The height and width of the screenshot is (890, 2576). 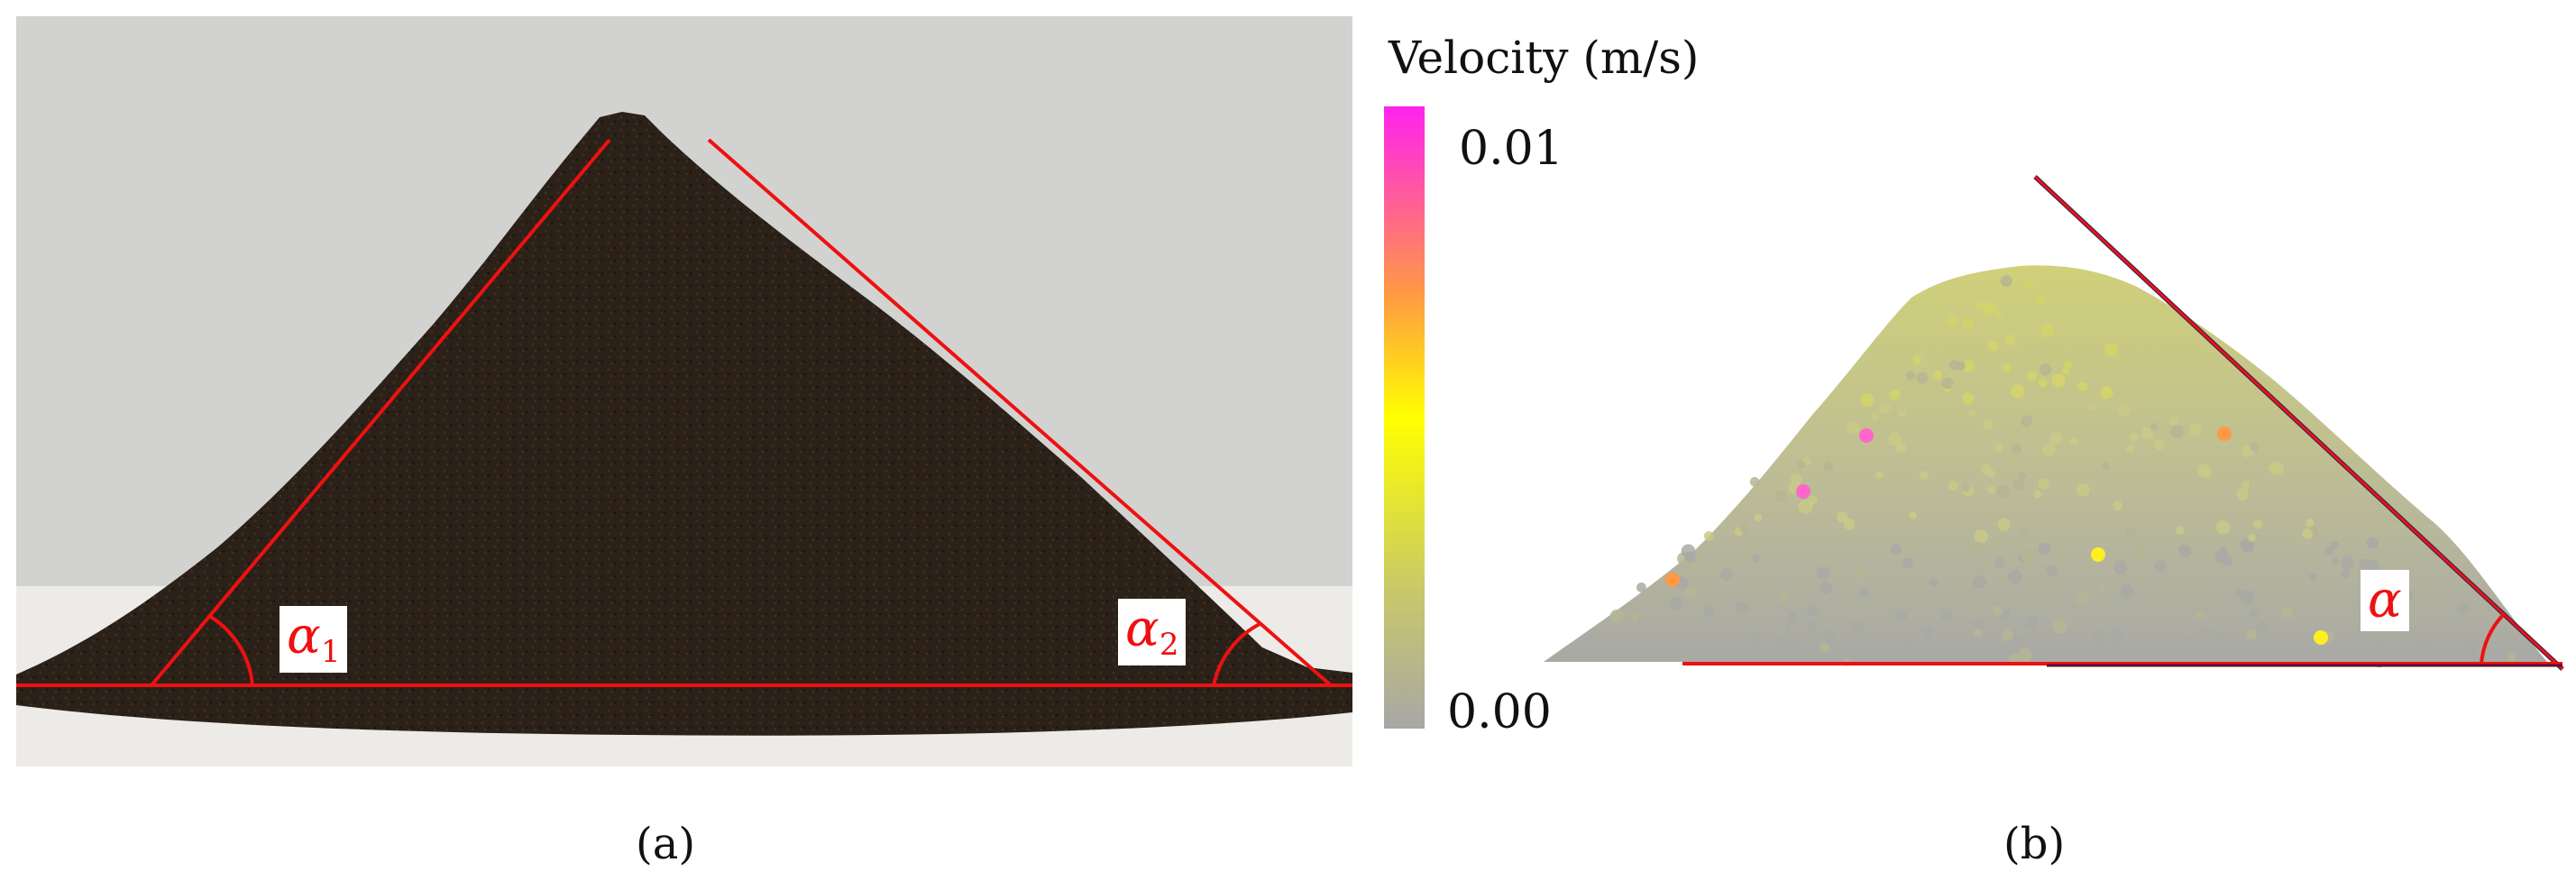 What do you see at coordinates (1020, 413) in the screenshot?
I see `slope-line-right` at bounding box center [1020, 413].